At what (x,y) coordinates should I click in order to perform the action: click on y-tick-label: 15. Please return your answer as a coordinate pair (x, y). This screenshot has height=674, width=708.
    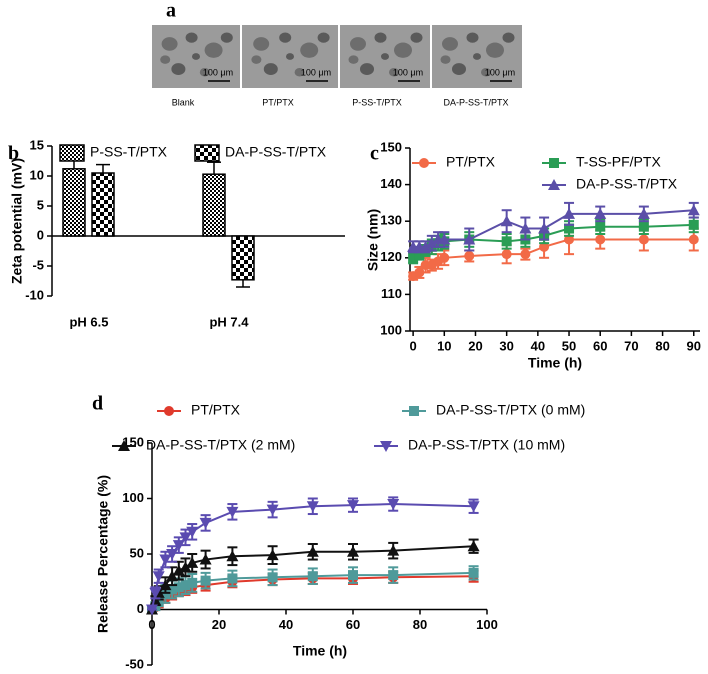
    Looking at the image, I should click on (37, 144).